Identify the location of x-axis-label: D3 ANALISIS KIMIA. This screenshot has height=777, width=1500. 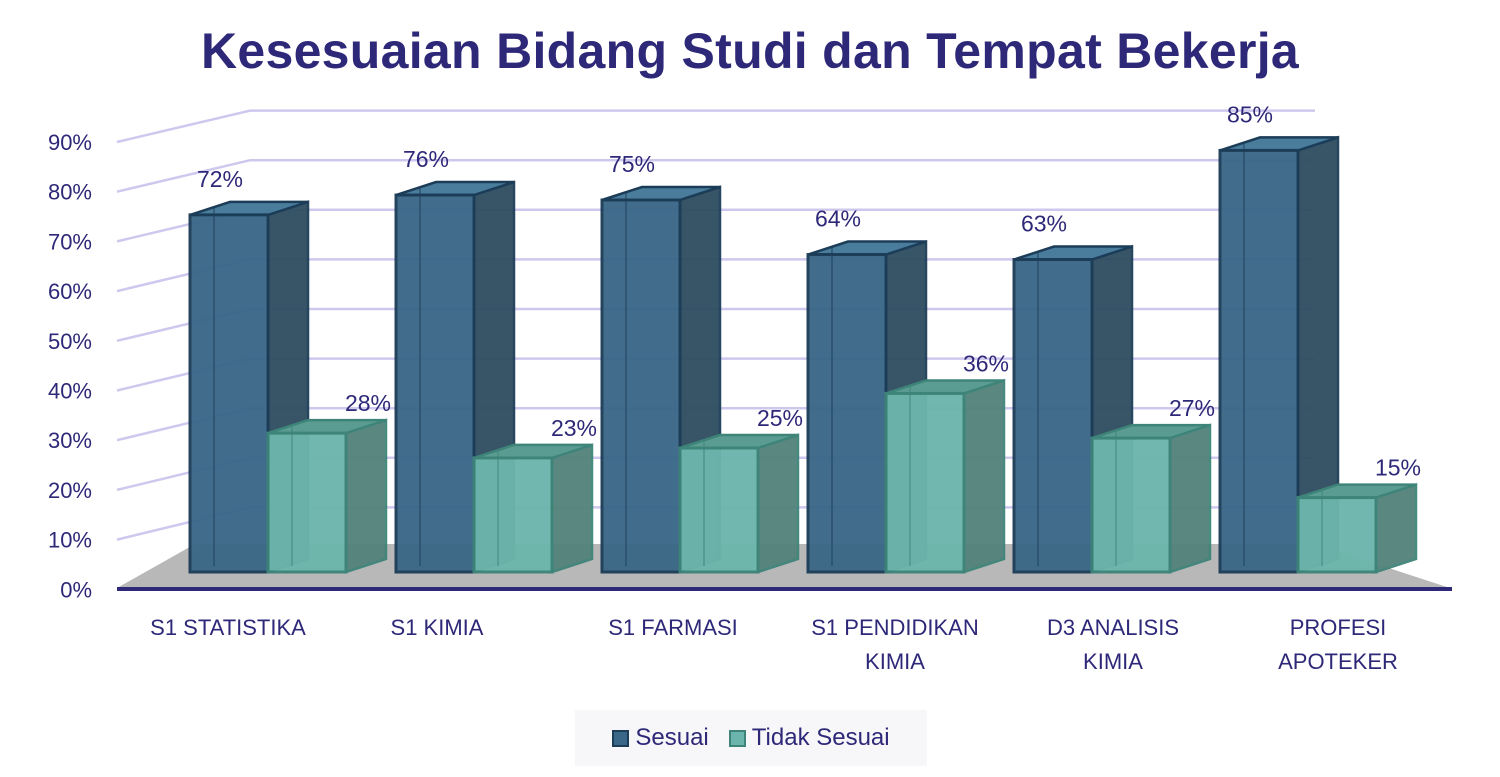
(1113, 645).